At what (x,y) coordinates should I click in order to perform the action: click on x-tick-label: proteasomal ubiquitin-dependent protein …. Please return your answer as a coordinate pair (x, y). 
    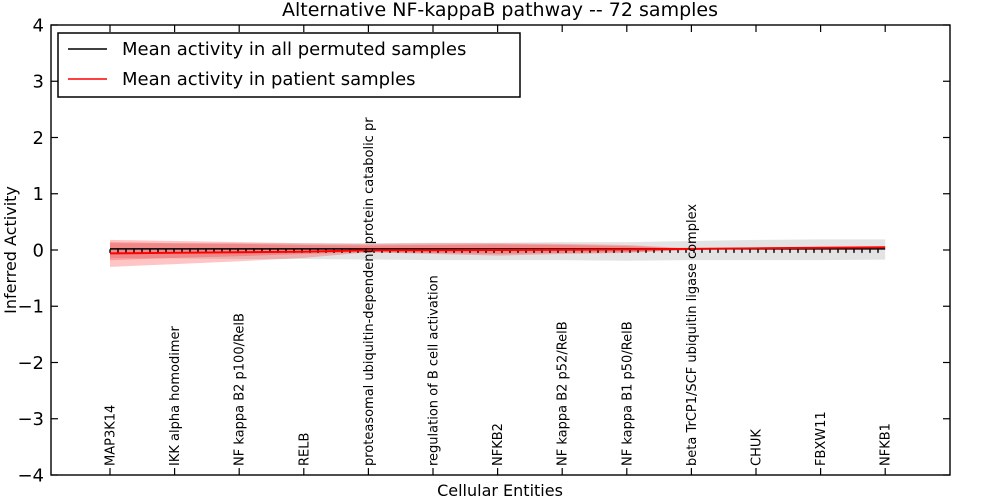
    Looking at the image, I should click on (369, 291).